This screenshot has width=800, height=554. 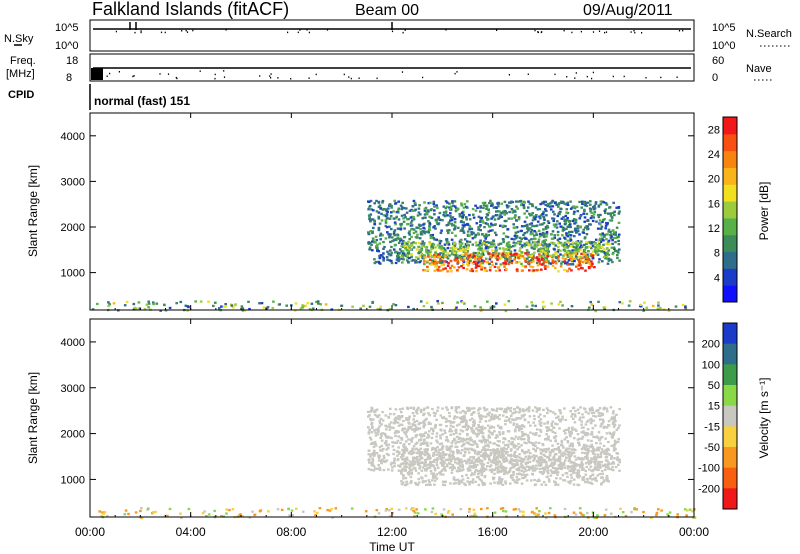 I want to click on power-colorbar-segment, so click(x=730, y=193).